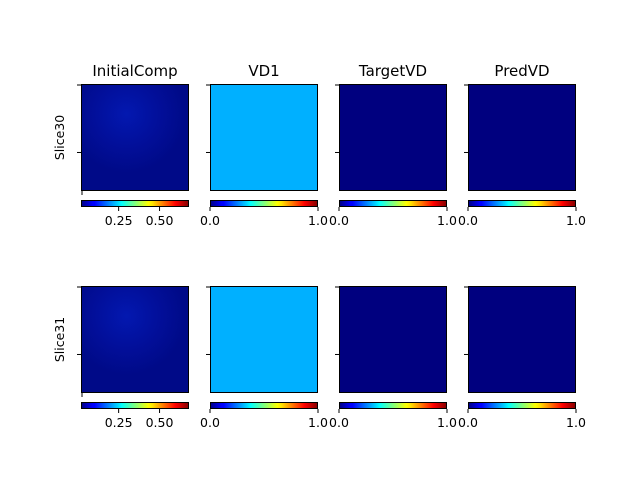 The width and height of the screenshot is (640, 480). Describe the element at coordinates (263, 71) in the screenshot. I see `col-title-vd1: VD1` at that location.